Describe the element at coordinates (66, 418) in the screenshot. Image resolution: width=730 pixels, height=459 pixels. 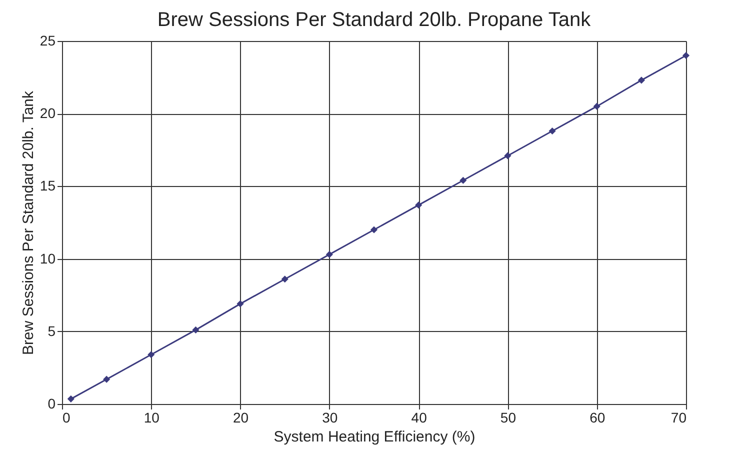
I see `x-tick-label: 0` at that location.